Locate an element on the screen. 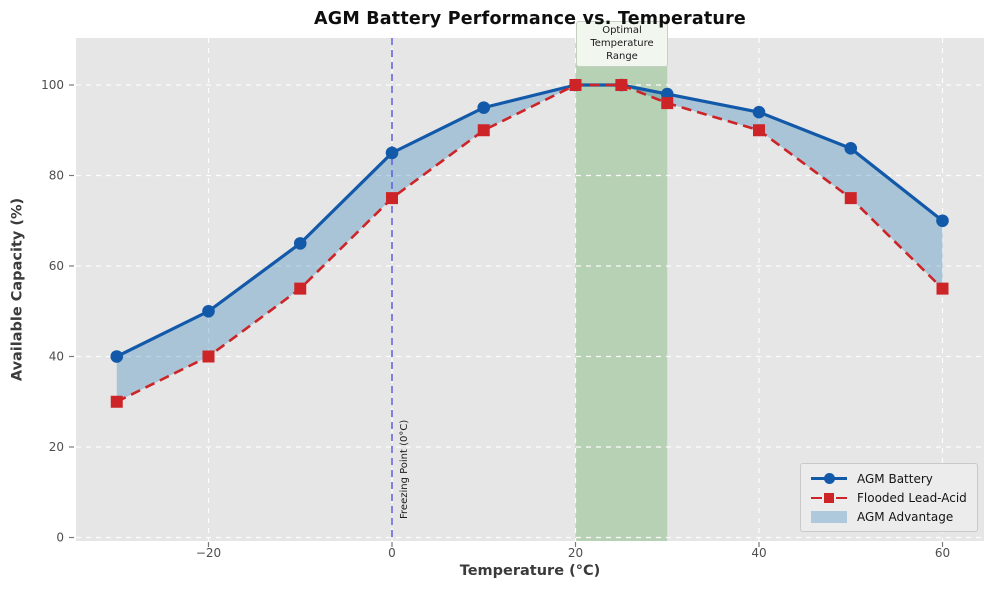 The height and width of the screenshot is (600, 1000). fill-patch-icon is located at coordinates (829, 516).